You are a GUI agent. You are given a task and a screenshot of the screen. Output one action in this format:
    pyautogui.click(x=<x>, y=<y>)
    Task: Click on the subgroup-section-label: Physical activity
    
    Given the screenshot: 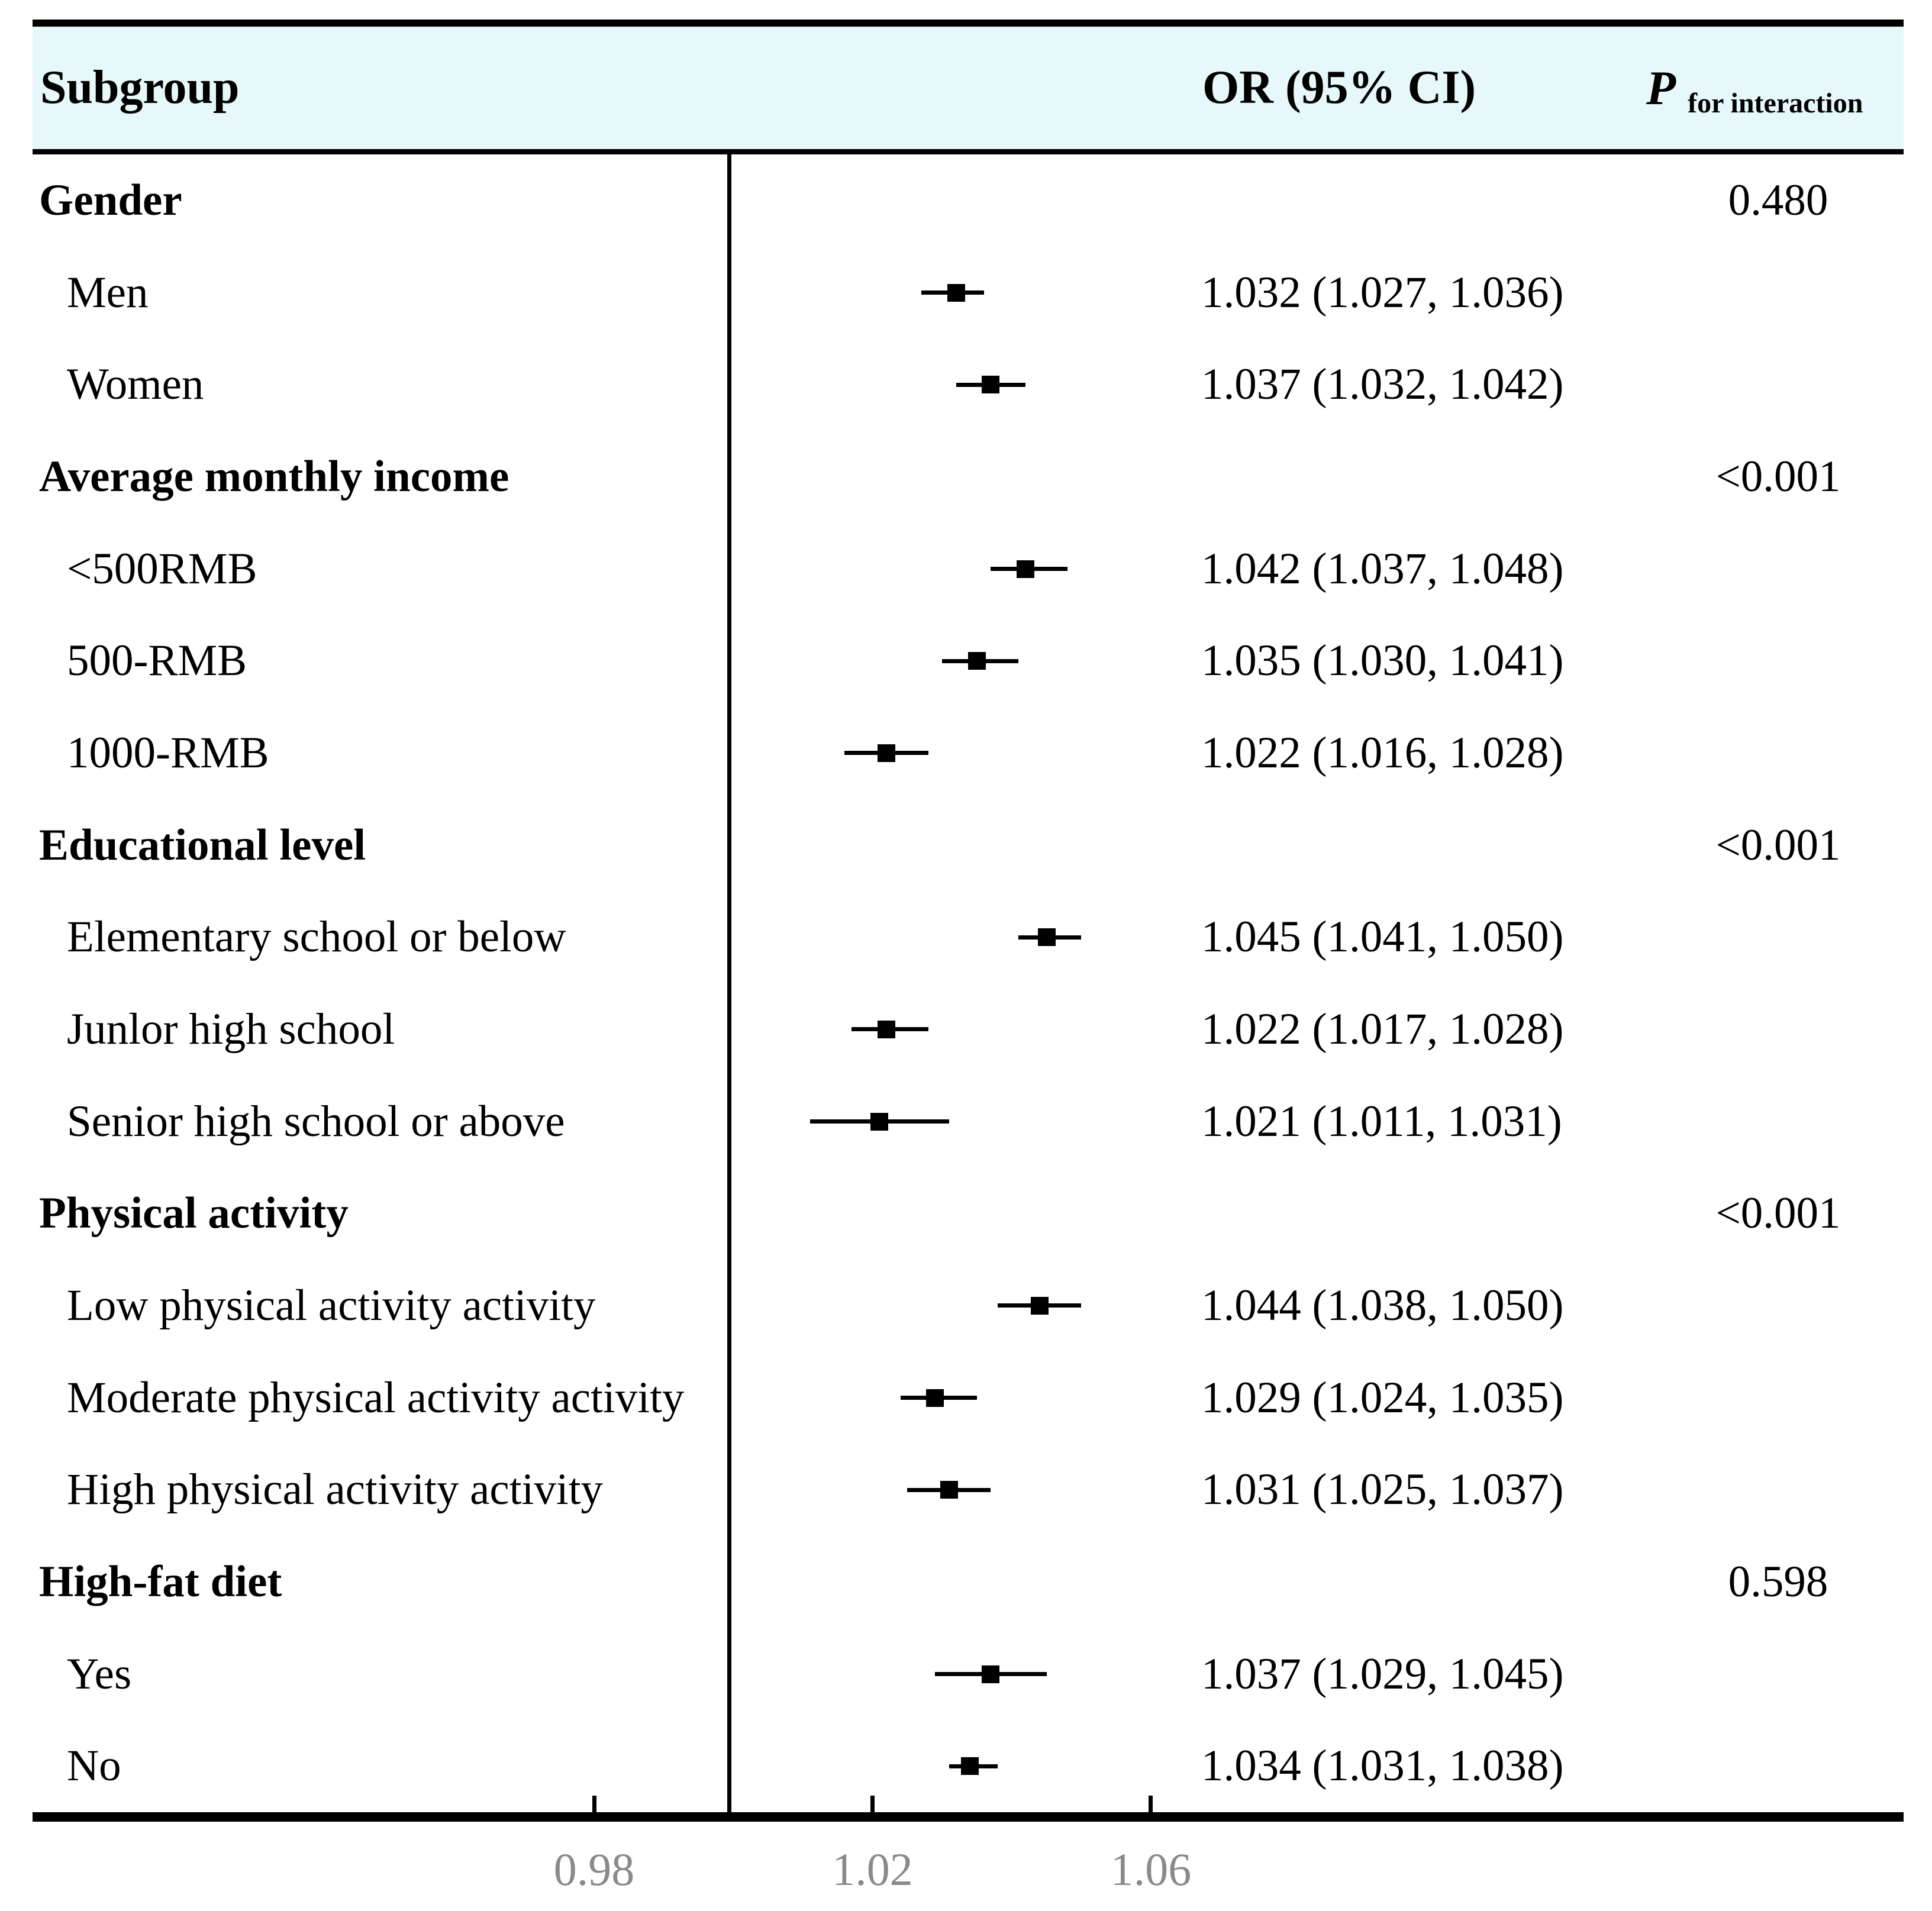 What is the action you would take?
    pyautogui.click(x=194, y=1213)
    